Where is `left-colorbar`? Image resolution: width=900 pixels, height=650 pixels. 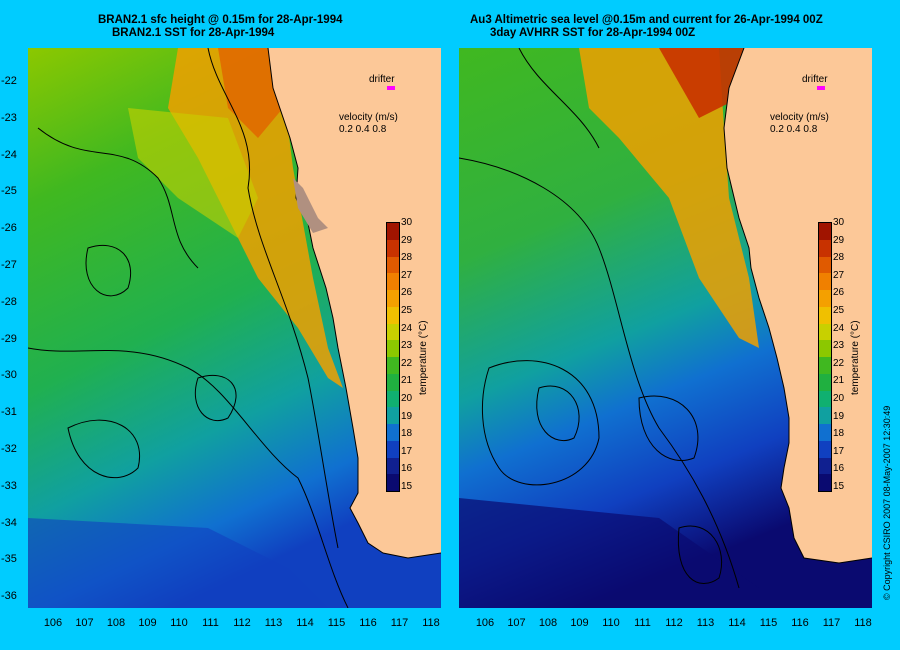
left-colorbar is located at coordinates (393, 357).